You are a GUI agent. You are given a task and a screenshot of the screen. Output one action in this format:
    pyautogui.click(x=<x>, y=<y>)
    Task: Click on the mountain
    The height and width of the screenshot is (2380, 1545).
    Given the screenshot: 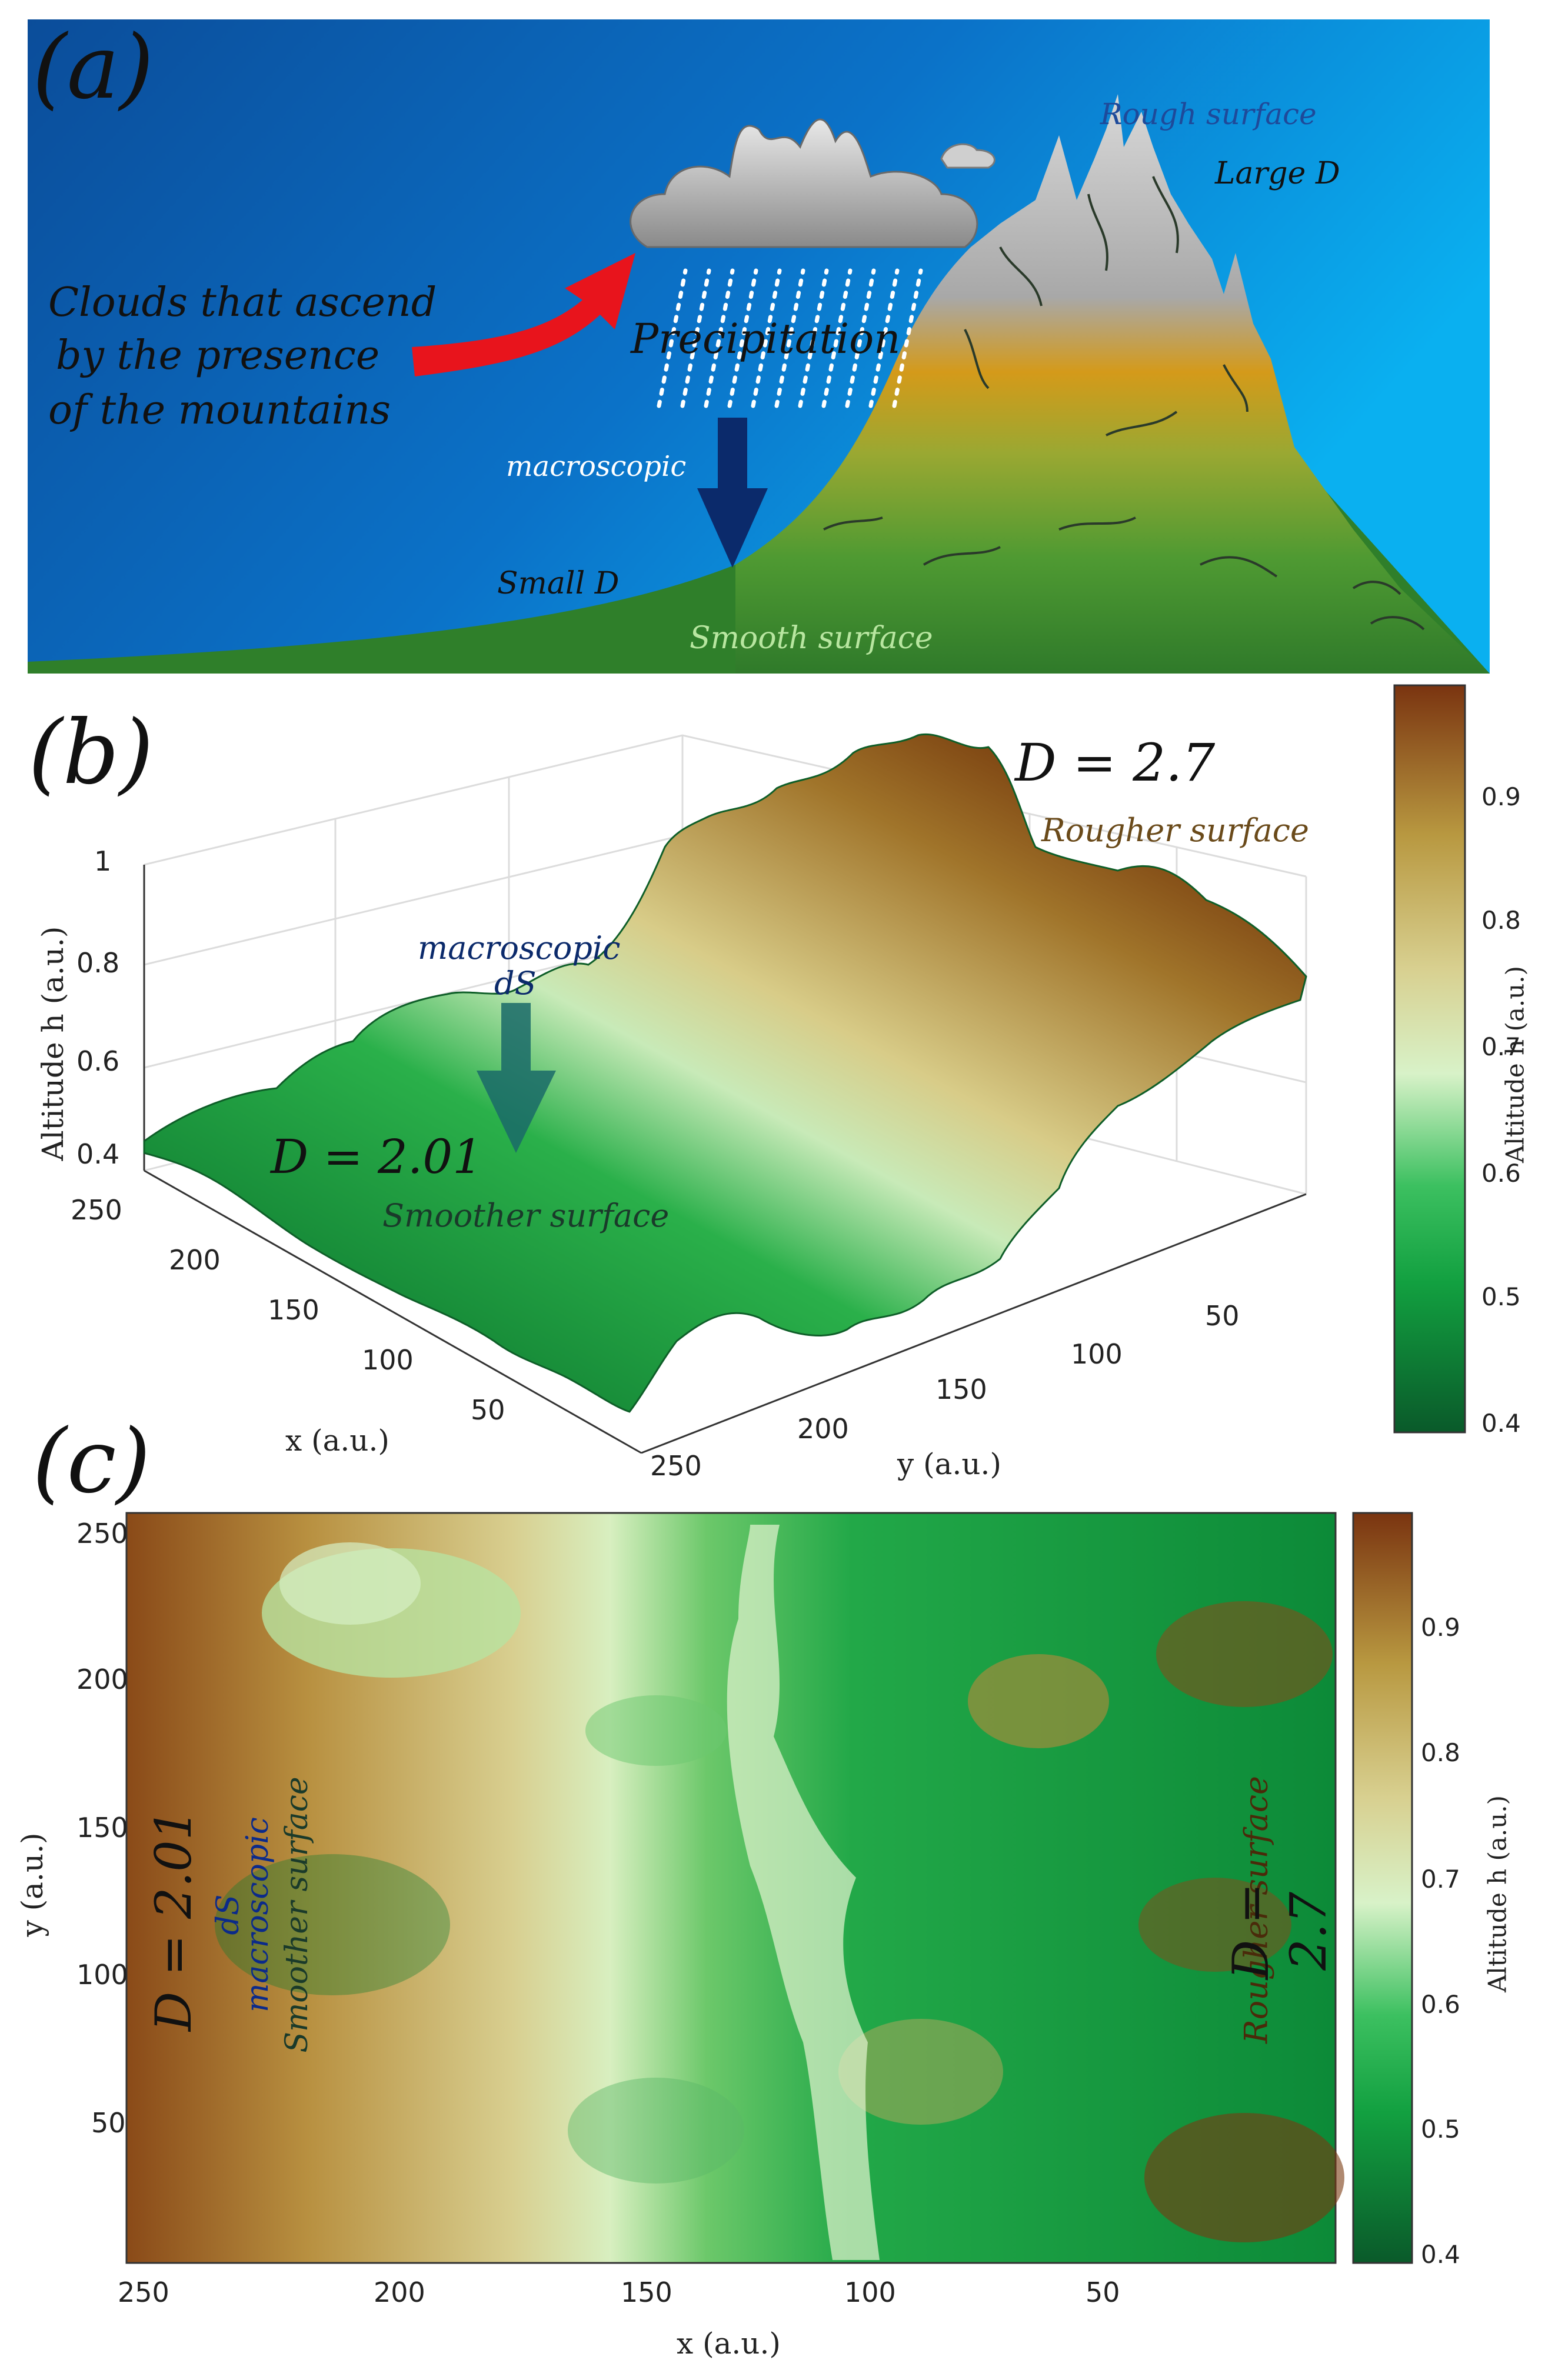 What is the action you would take?
    pyautogui.click(x=1112, y=384)
    